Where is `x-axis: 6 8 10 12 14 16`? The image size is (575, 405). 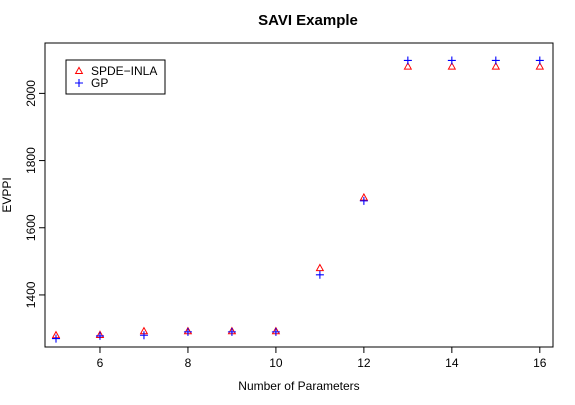
x-axis: 6 8 10 12 14 16 is located at coordinates (322, 358).